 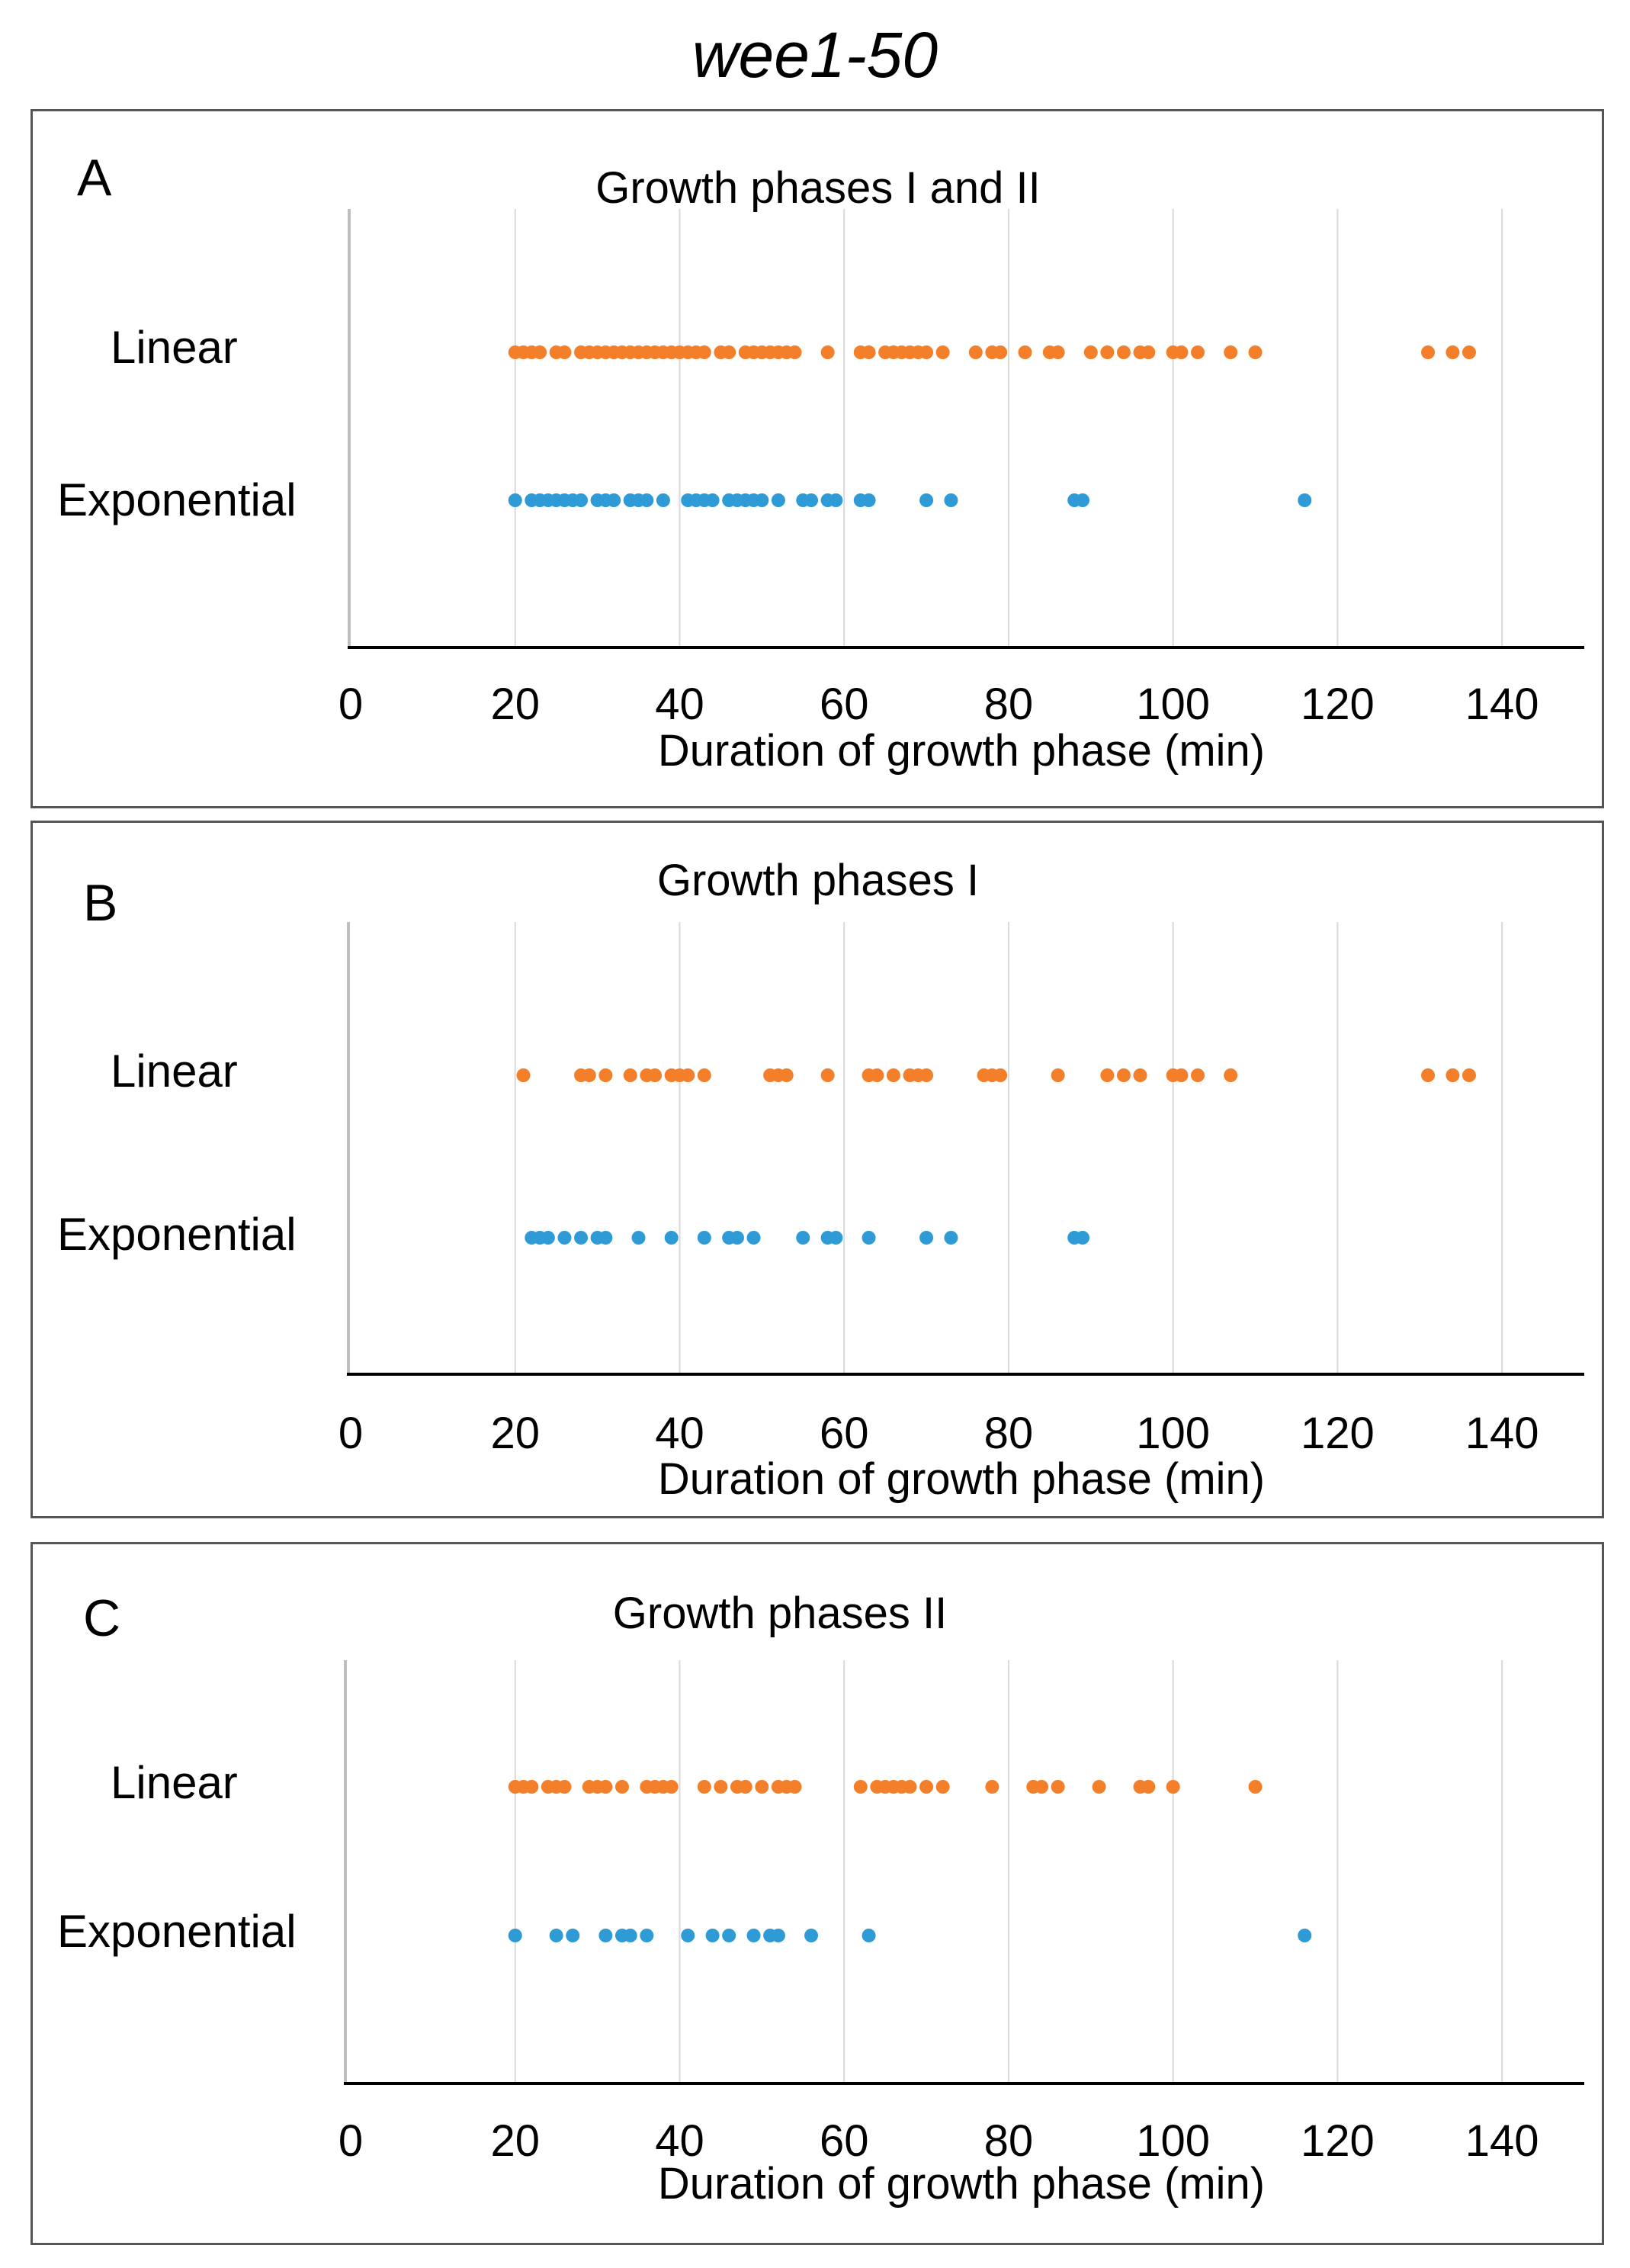 What do you see at coordinates (94, 178) in the screenshot?
I see `panel-label: A` at bounding box center [94, 178].